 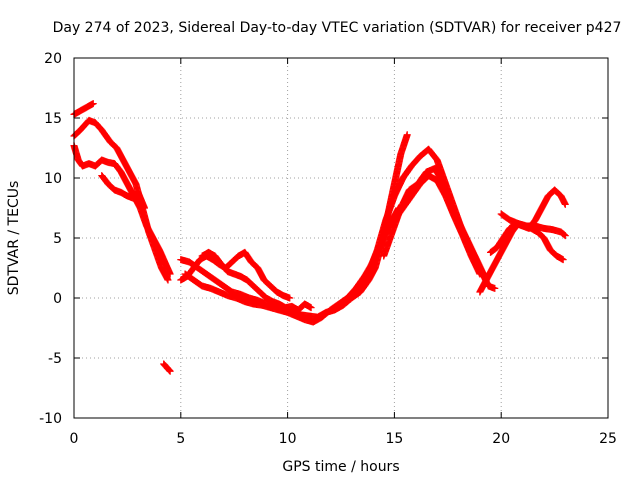 What do you see at coordinates (57, 239) in the screenshot?
I see `y-tick-label: 5` at bounding box center [57, 239].